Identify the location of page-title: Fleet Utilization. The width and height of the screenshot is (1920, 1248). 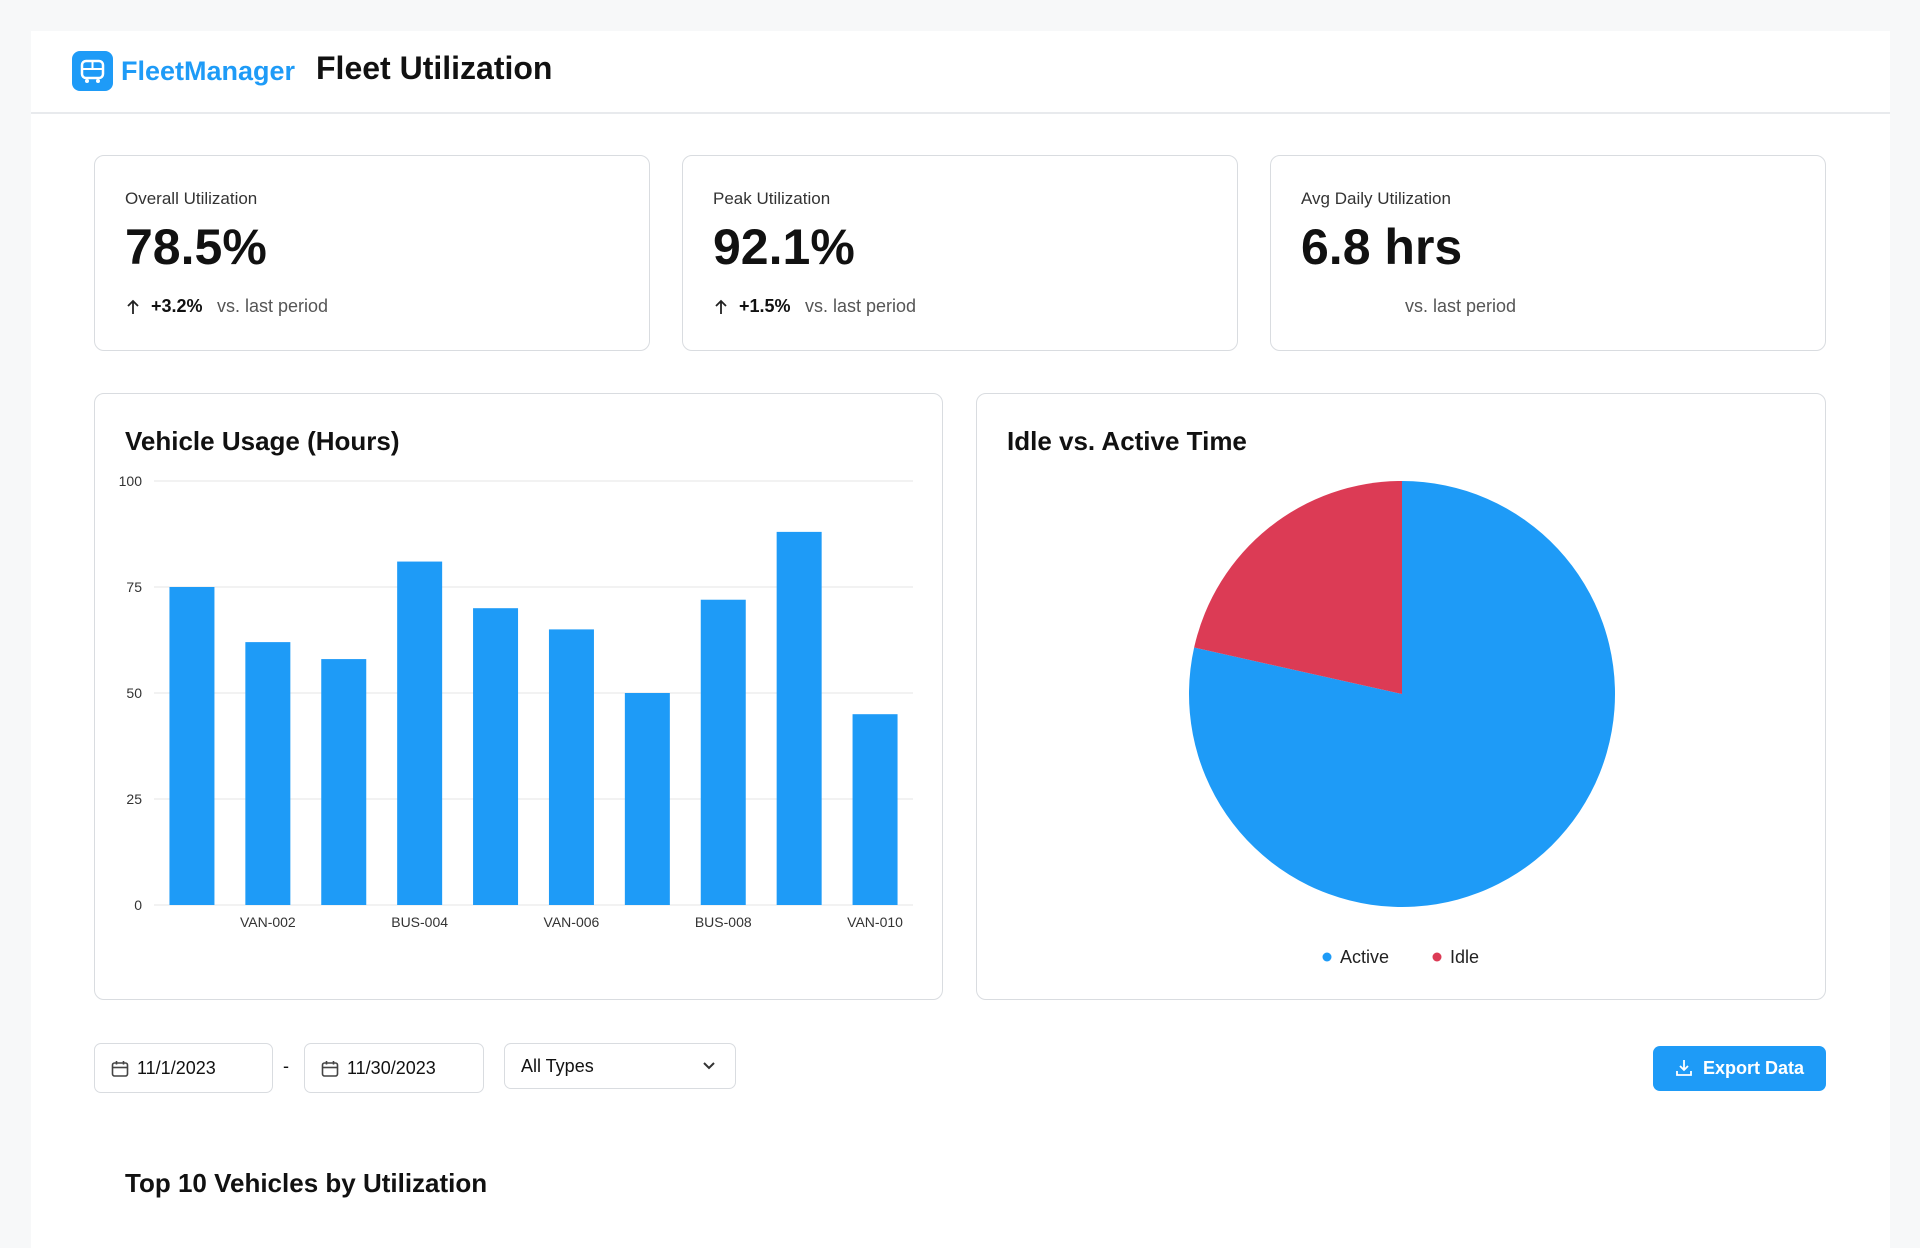
(434, 68).